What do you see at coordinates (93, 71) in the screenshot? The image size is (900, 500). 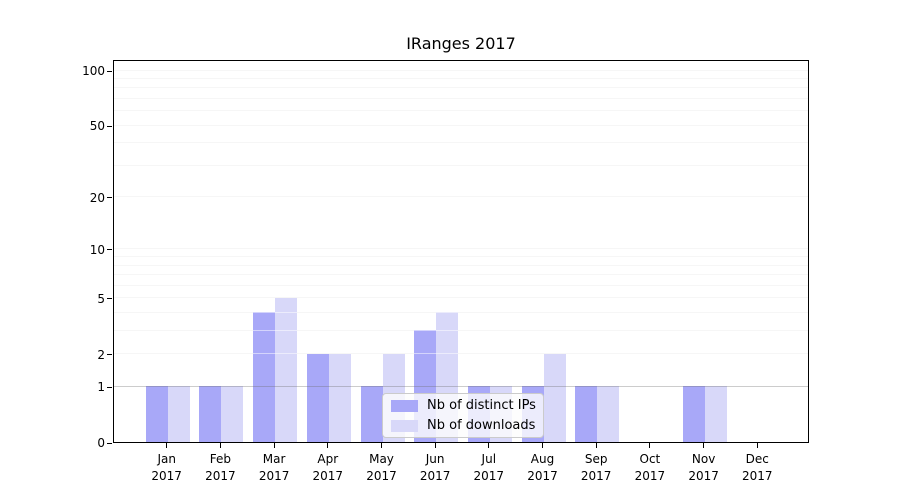 I see `y-tick-label: 100` at bounding box center [93, 71].